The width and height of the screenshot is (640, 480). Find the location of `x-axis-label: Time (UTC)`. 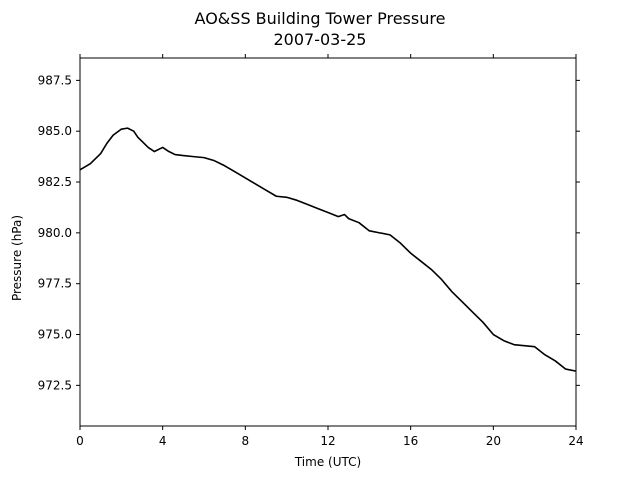

x-axis-label: Time (UTC) is located at coordinates (327, 462).